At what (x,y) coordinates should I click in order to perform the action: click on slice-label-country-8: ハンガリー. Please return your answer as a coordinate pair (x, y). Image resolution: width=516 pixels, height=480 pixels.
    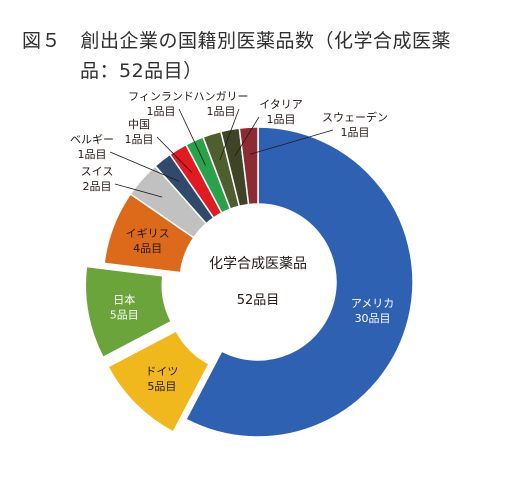
    Looking at the image, I should click on (221, 96).